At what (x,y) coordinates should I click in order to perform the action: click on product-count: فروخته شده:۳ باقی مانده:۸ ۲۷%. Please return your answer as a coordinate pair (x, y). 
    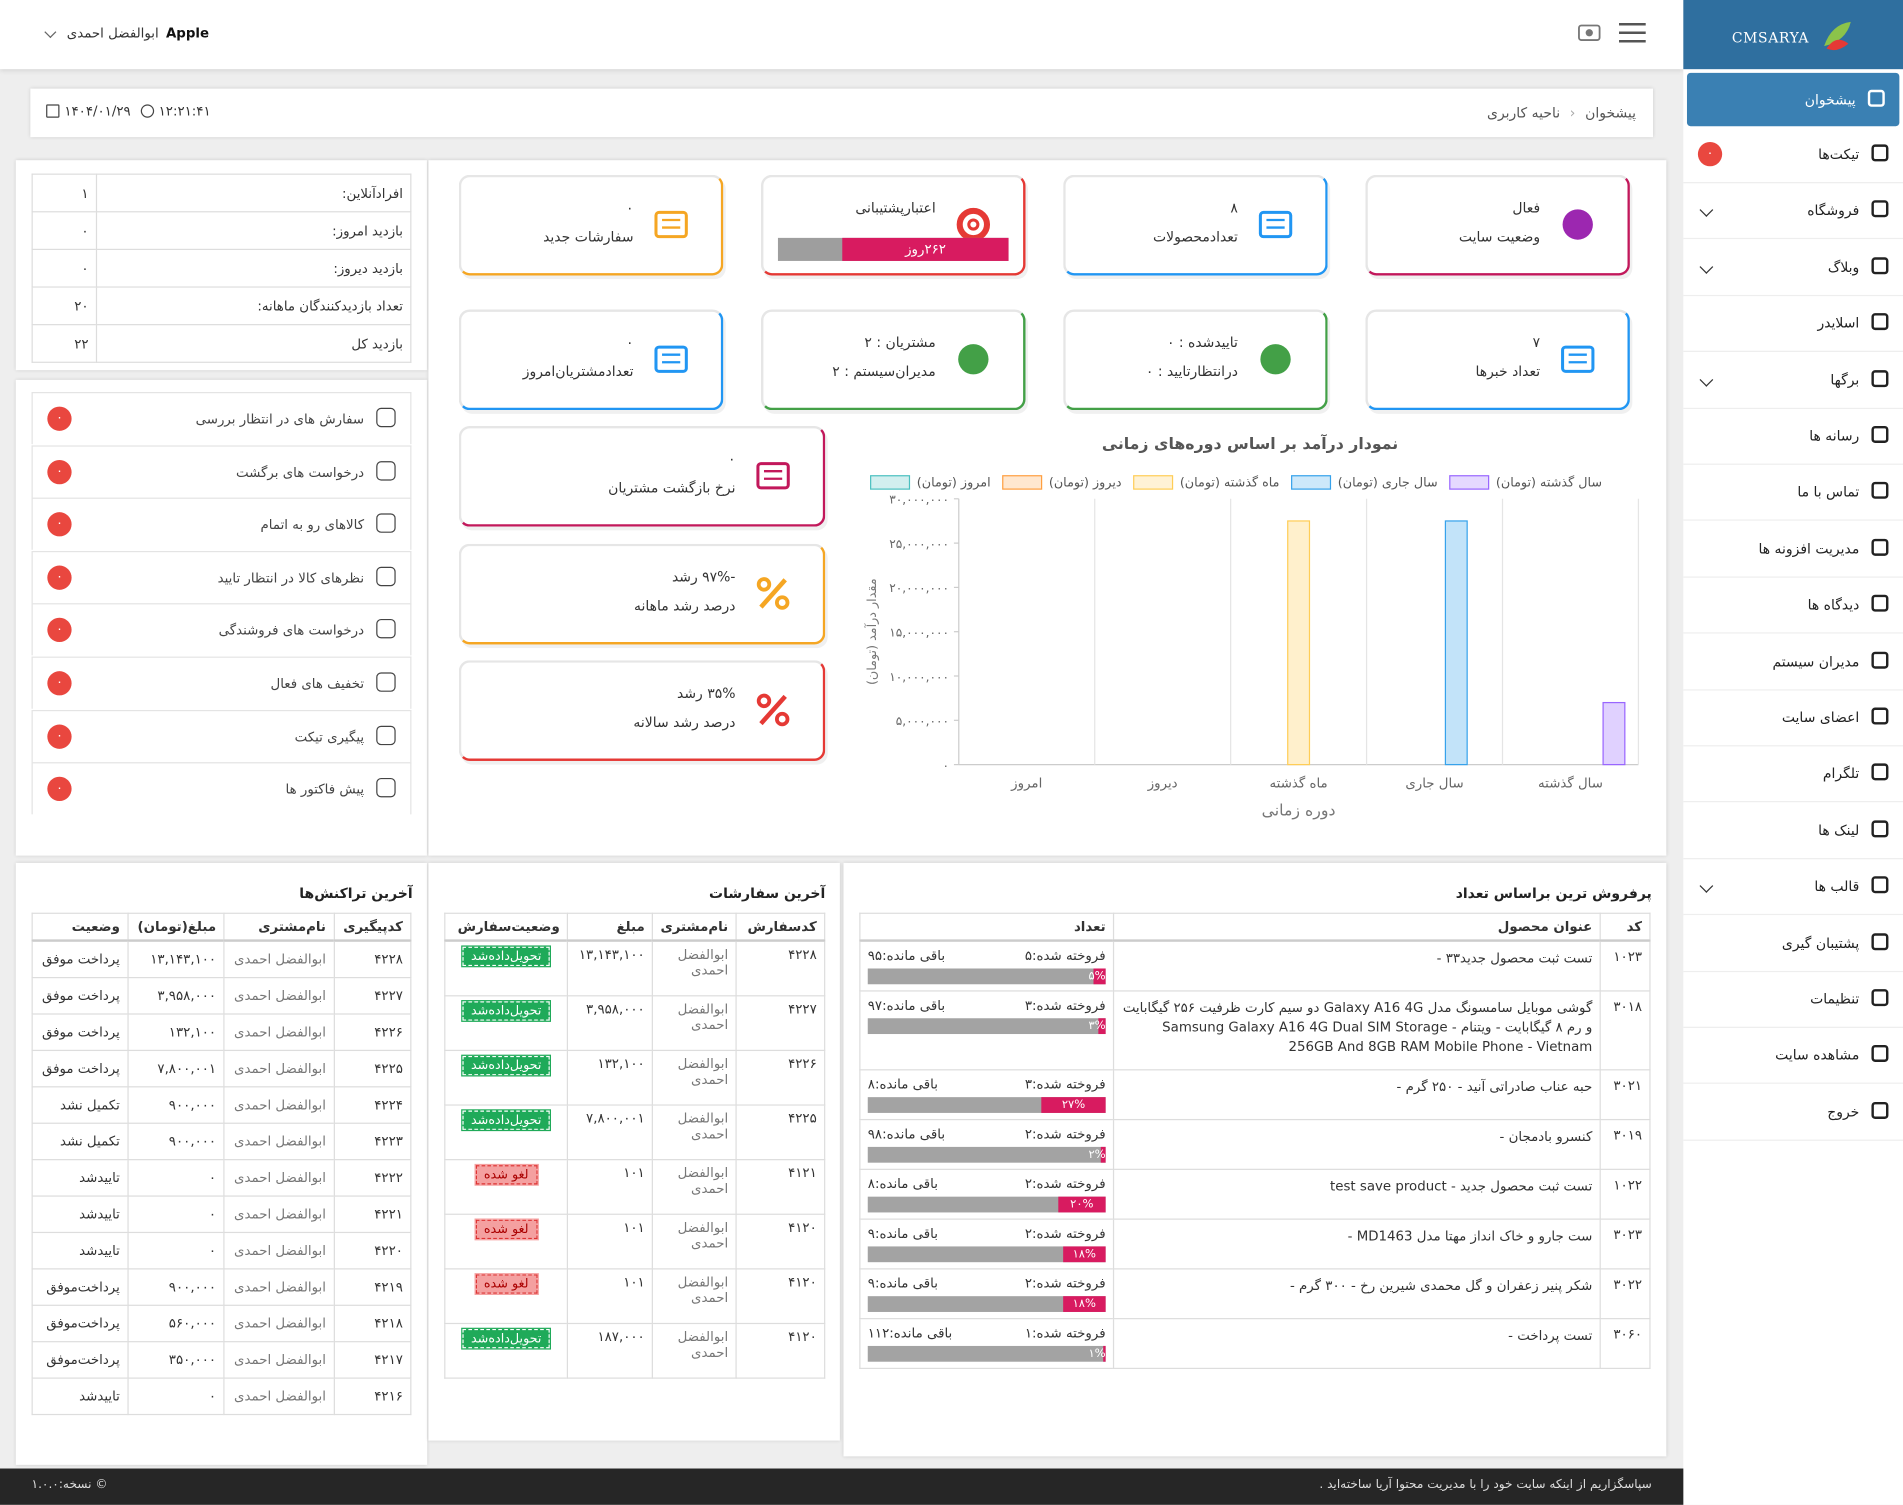
    Looking at the image, I should click on (987, 1095).